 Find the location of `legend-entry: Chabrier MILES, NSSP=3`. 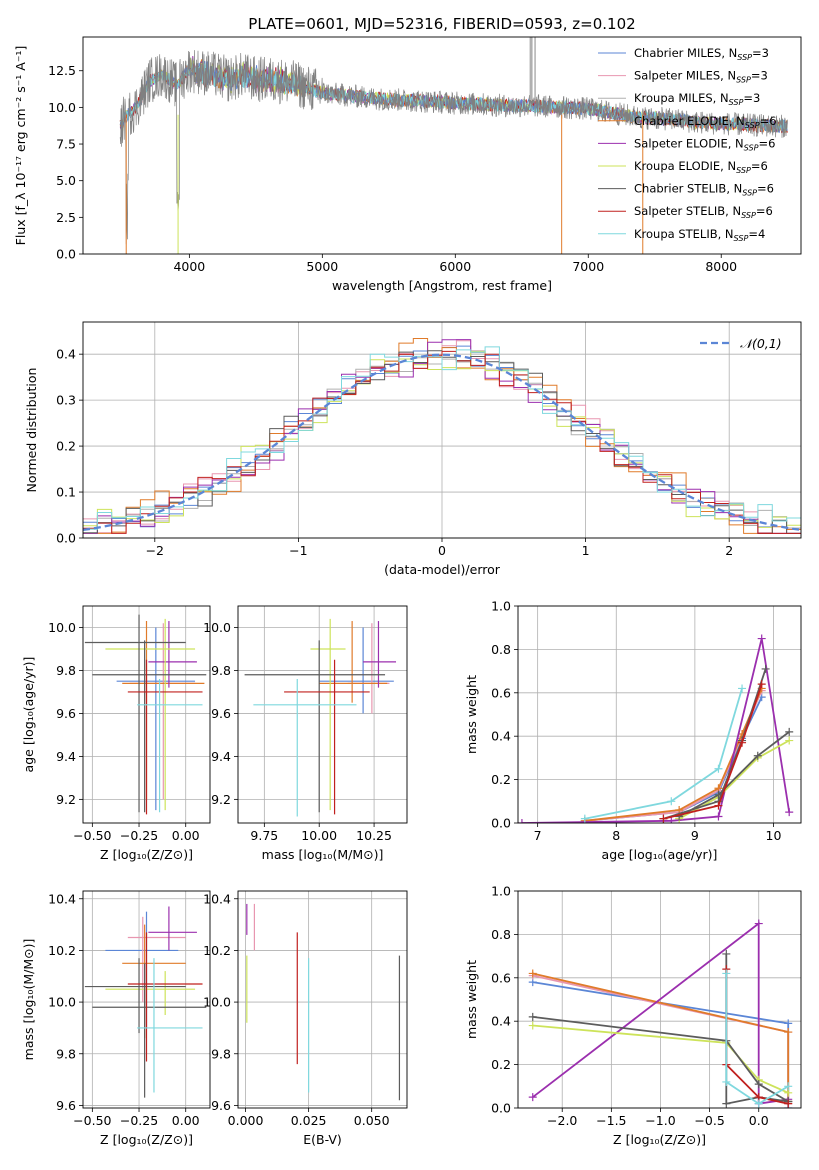

legend-entry: Chabrier MILES, NSSP=3 is located at coordinates (701, 54).